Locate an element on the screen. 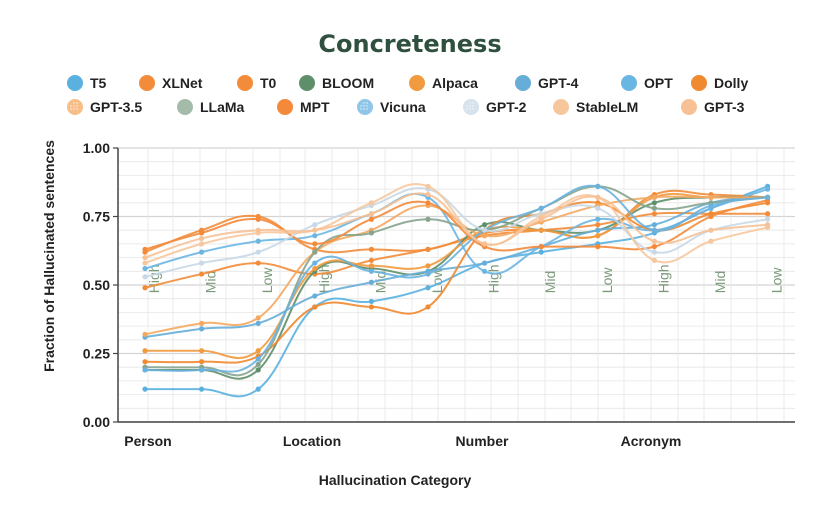 This screenshot has height=518, width=817. legend-item-bloom: BLOOM is located at coordinates (336, 83).